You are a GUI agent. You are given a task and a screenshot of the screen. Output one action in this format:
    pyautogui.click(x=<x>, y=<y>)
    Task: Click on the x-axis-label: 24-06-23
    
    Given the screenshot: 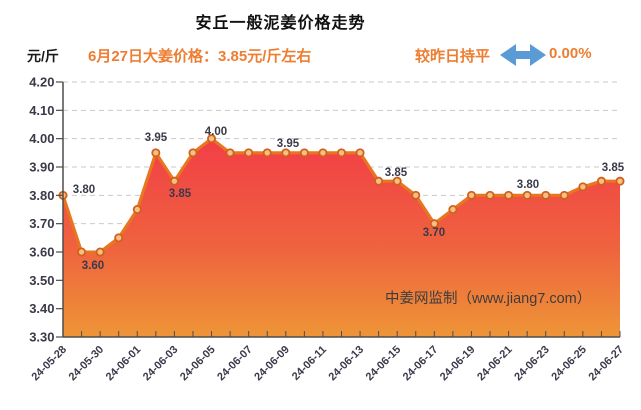 What is the action you would take?
    pyautogui.click(x=532, y=364)
    